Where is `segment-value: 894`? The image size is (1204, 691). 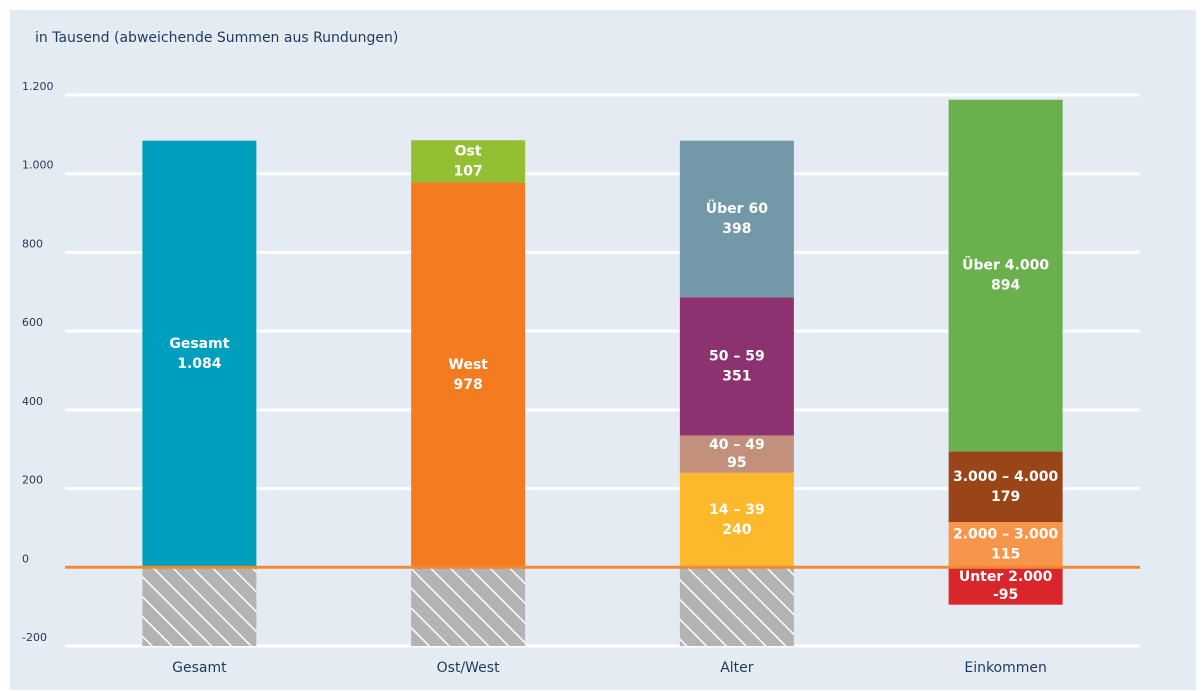 segment-value: 894 is located at coordinates (1005, 286).